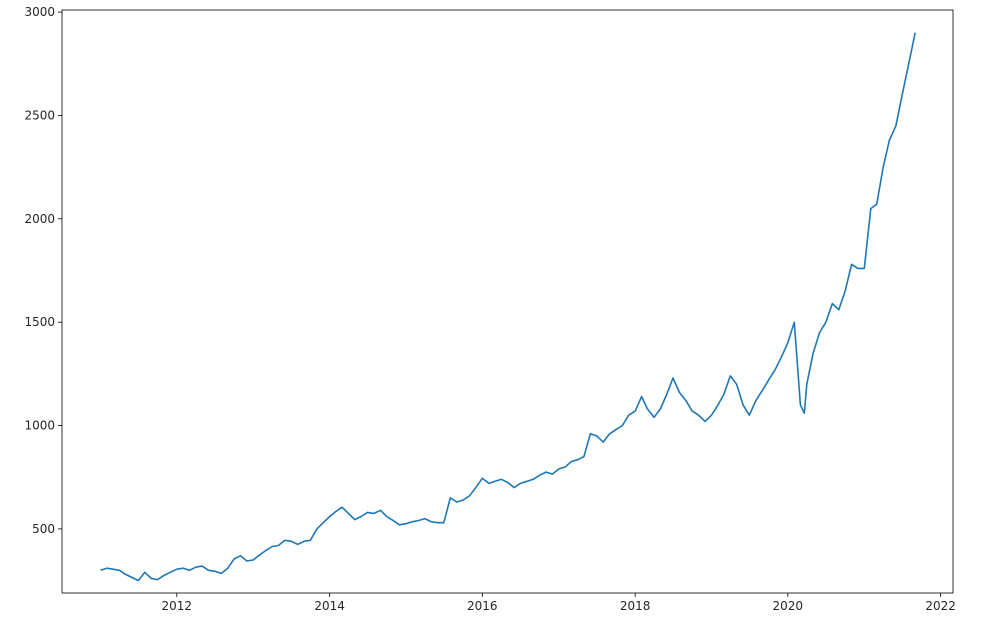 The image size is (983, 634). Describe the element at coordinates (43, 529) in the screenshot. I see `y-tick-label: 500` at that location.